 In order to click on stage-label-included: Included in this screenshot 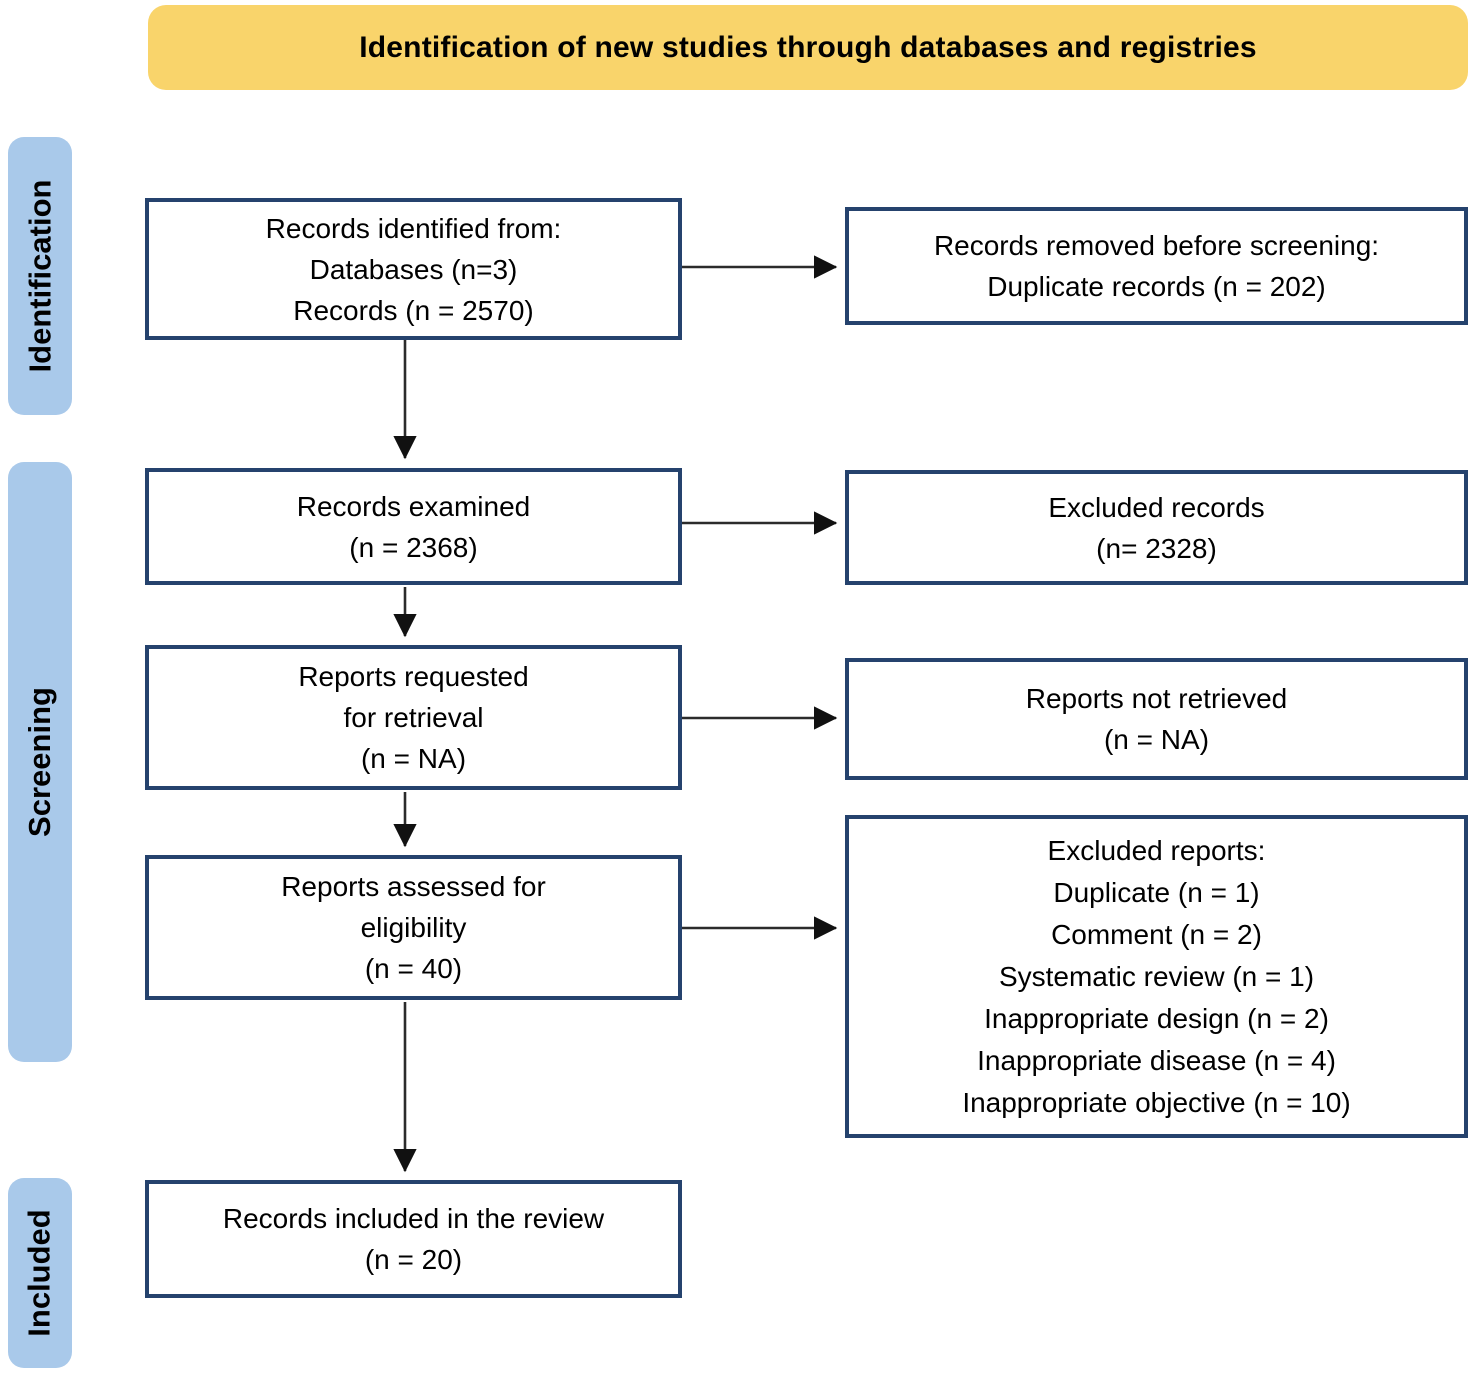, I will do `click(40, 1273)`.